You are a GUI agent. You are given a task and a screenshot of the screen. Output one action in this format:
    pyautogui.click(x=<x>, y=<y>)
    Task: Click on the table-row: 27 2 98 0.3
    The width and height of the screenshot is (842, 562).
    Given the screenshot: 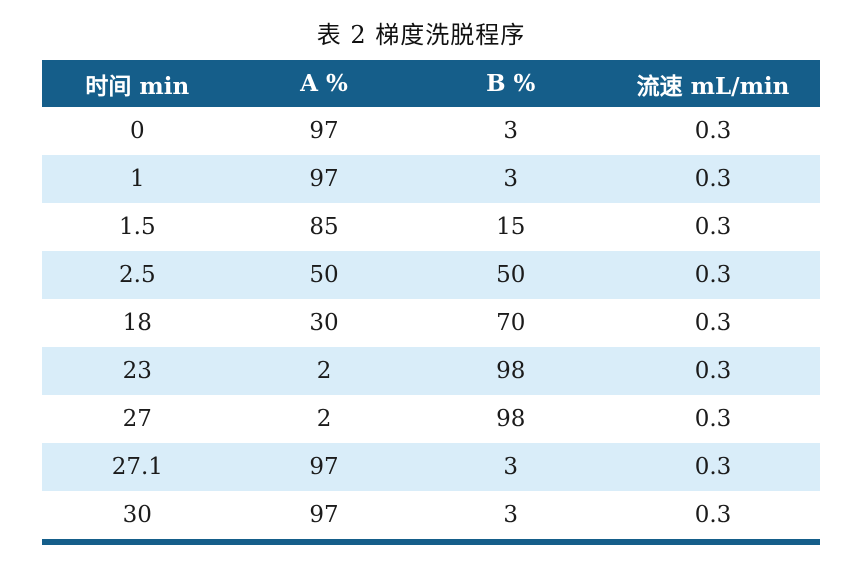 What is the action you would take?
    pyautogui.click(x=431, y=419)
    